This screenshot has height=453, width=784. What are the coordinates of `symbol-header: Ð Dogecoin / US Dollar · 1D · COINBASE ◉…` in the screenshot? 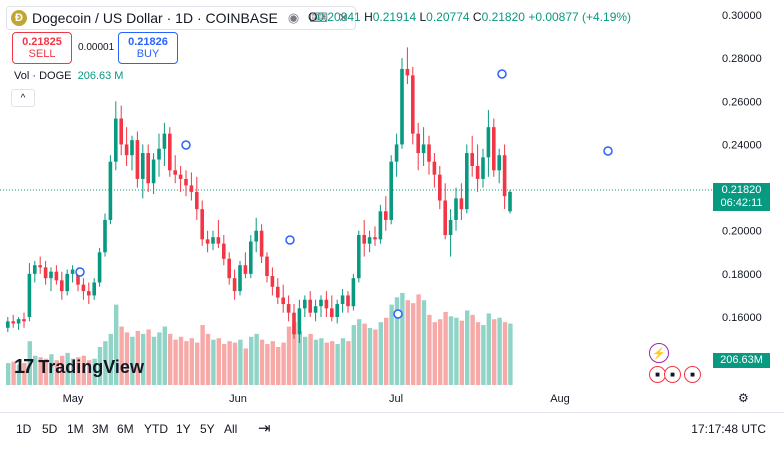 It's located at (181, 18).